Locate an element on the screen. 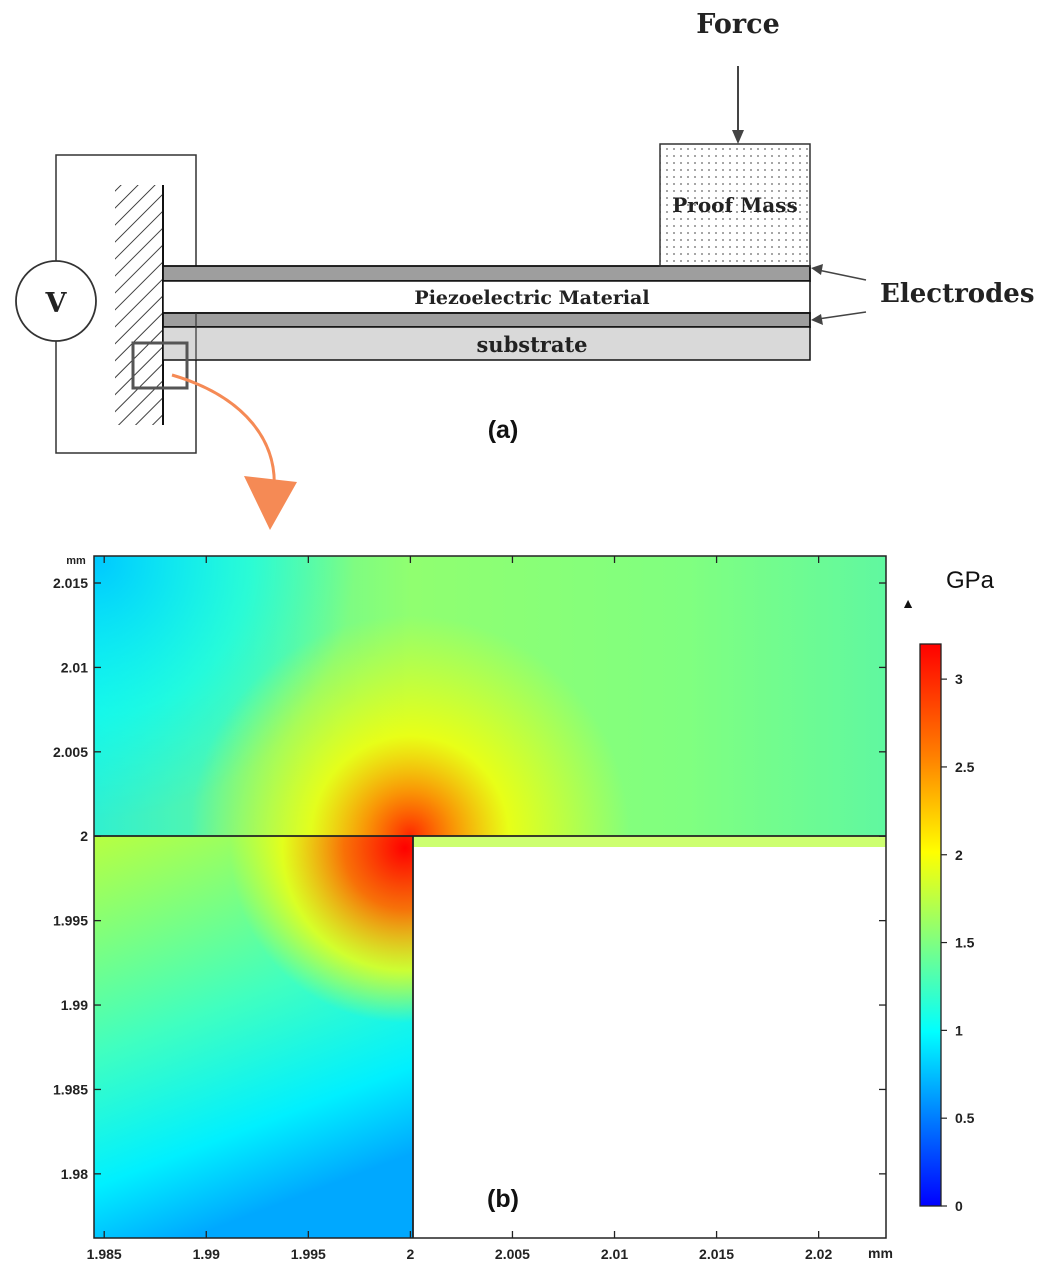 Image resolution: width=1042 pixels, height=1265 pixels. top-electrode is located at coordinates (486, 273).